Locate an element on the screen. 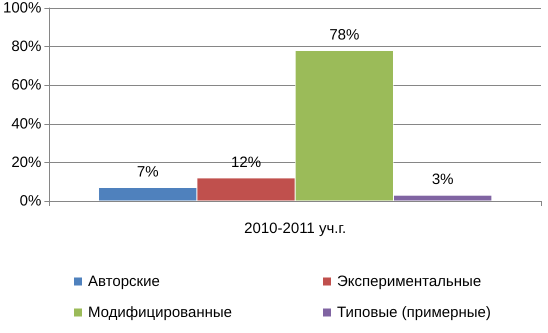 The image size is (548, 333). legend-label: Авторские is located at coordinates (124, 281).